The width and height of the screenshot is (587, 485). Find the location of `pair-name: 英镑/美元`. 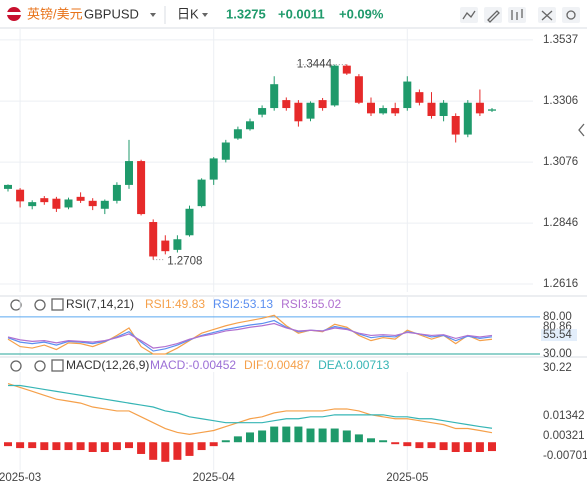

pair-name: 英镑/美元 is located at coordinates (55, 13).